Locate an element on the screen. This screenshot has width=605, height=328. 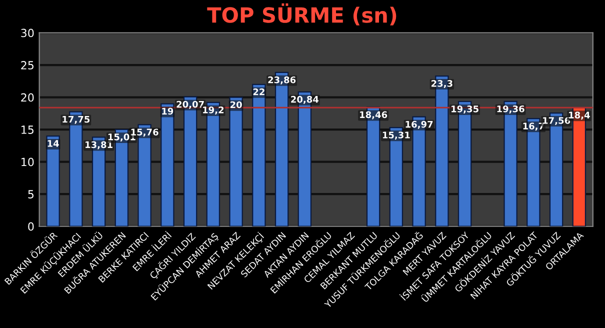
data-label: 15,31 is located at coordinates (396, 136).